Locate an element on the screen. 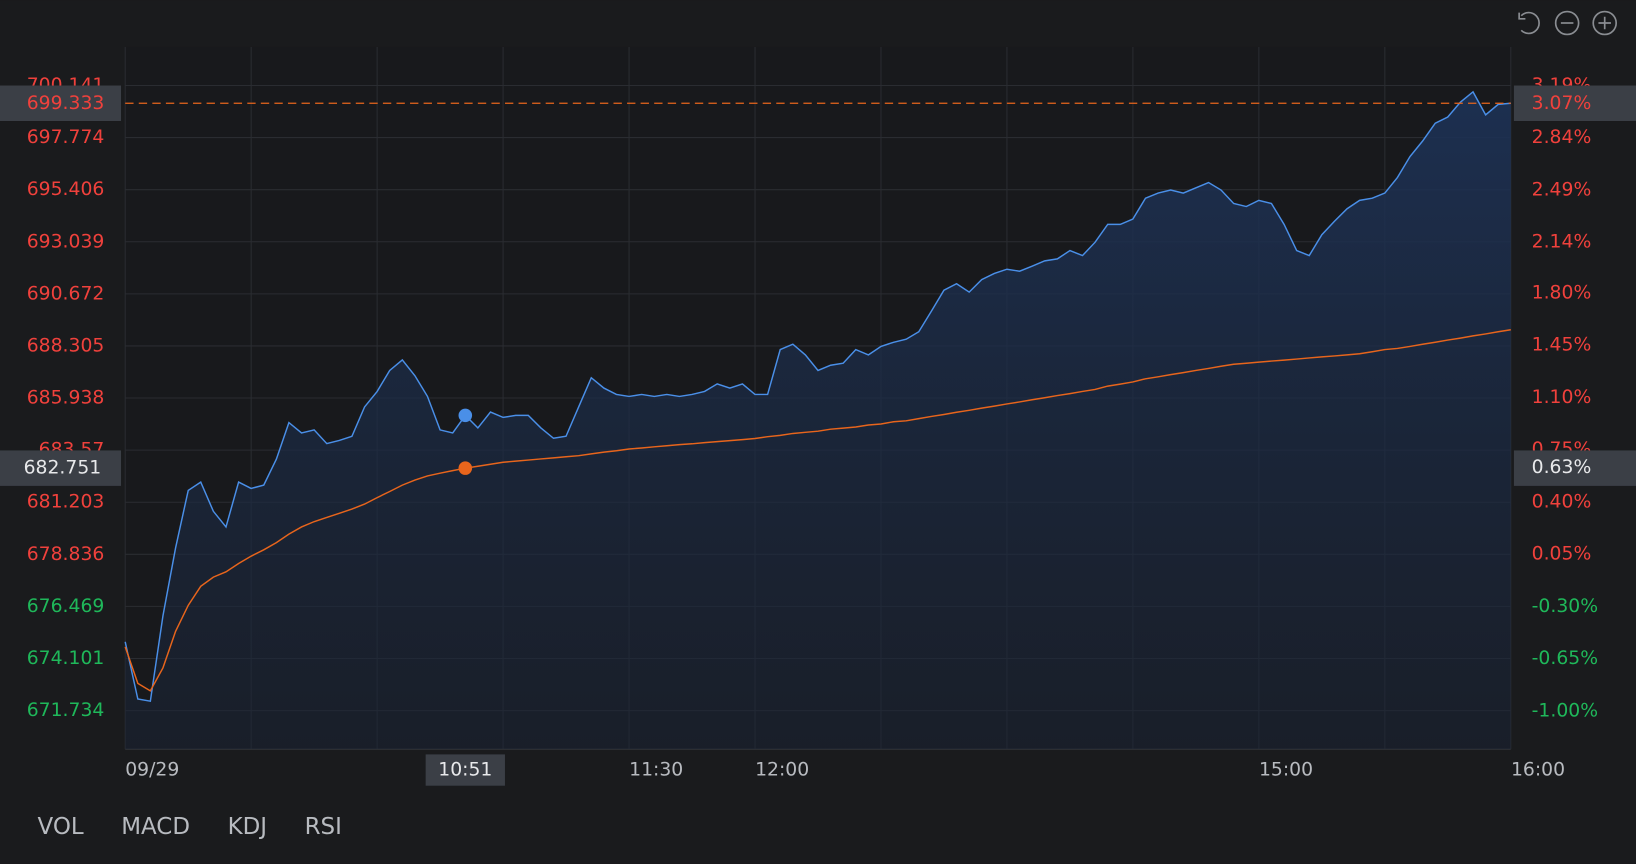 The width and height of the screenshot is (1636, 864). y-tick-label: 674.101 is located at coordinates (66, 658).